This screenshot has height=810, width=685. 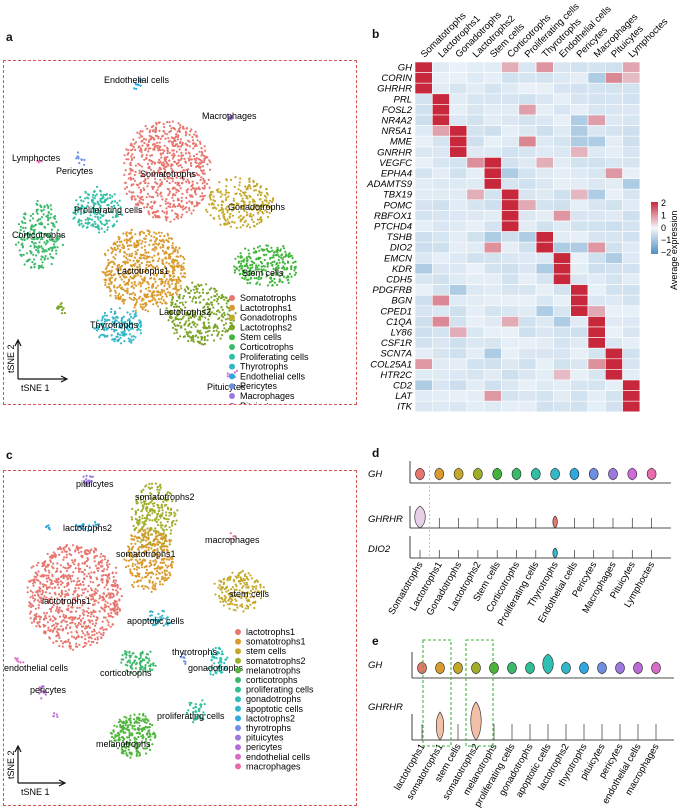 What do you see at coordinates (108, 210) in the screenshot?
I see `cluster-label-a: Proliferating cells` at bounding box center [108, 210].